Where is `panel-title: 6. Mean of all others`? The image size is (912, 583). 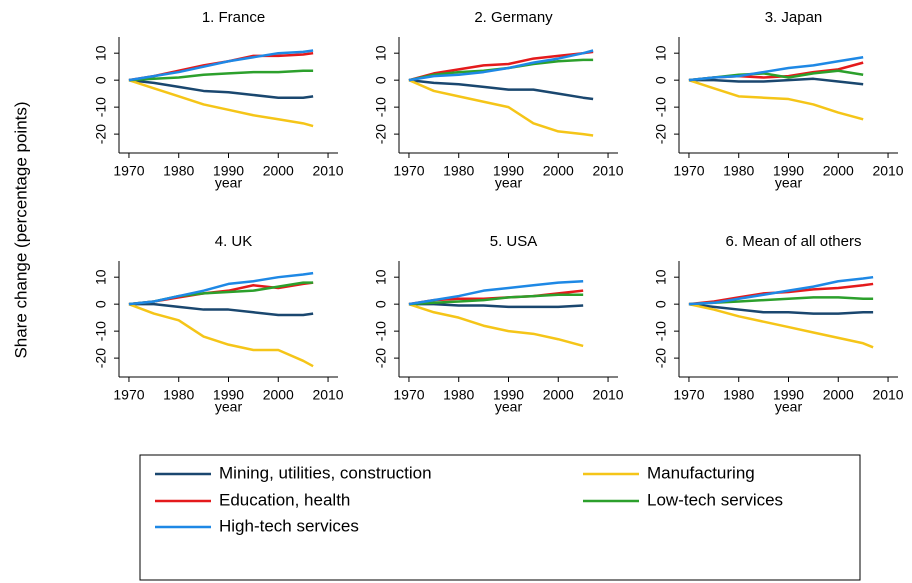
panel-title: 6. Mean of all others is located at coordinates (794, 241).